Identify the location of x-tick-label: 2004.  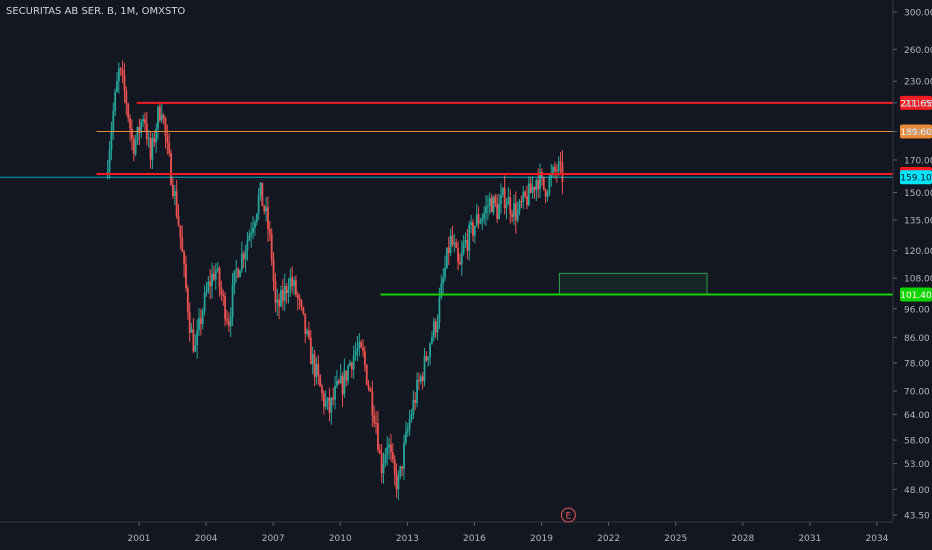
(206, 539).